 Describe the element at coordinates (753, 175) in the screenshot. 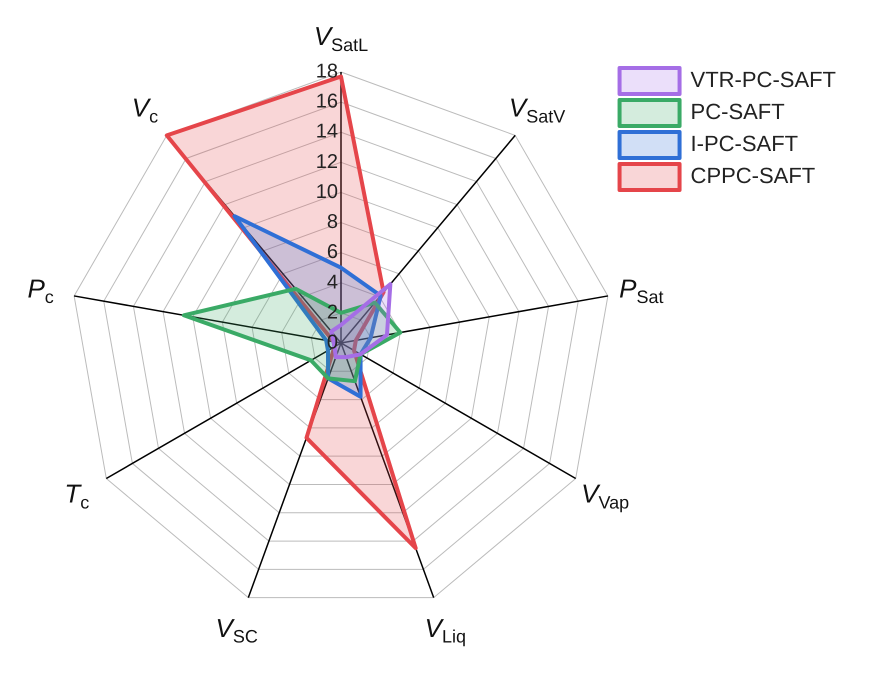

I see `legend-label: CPPC-SAFT` at that location.